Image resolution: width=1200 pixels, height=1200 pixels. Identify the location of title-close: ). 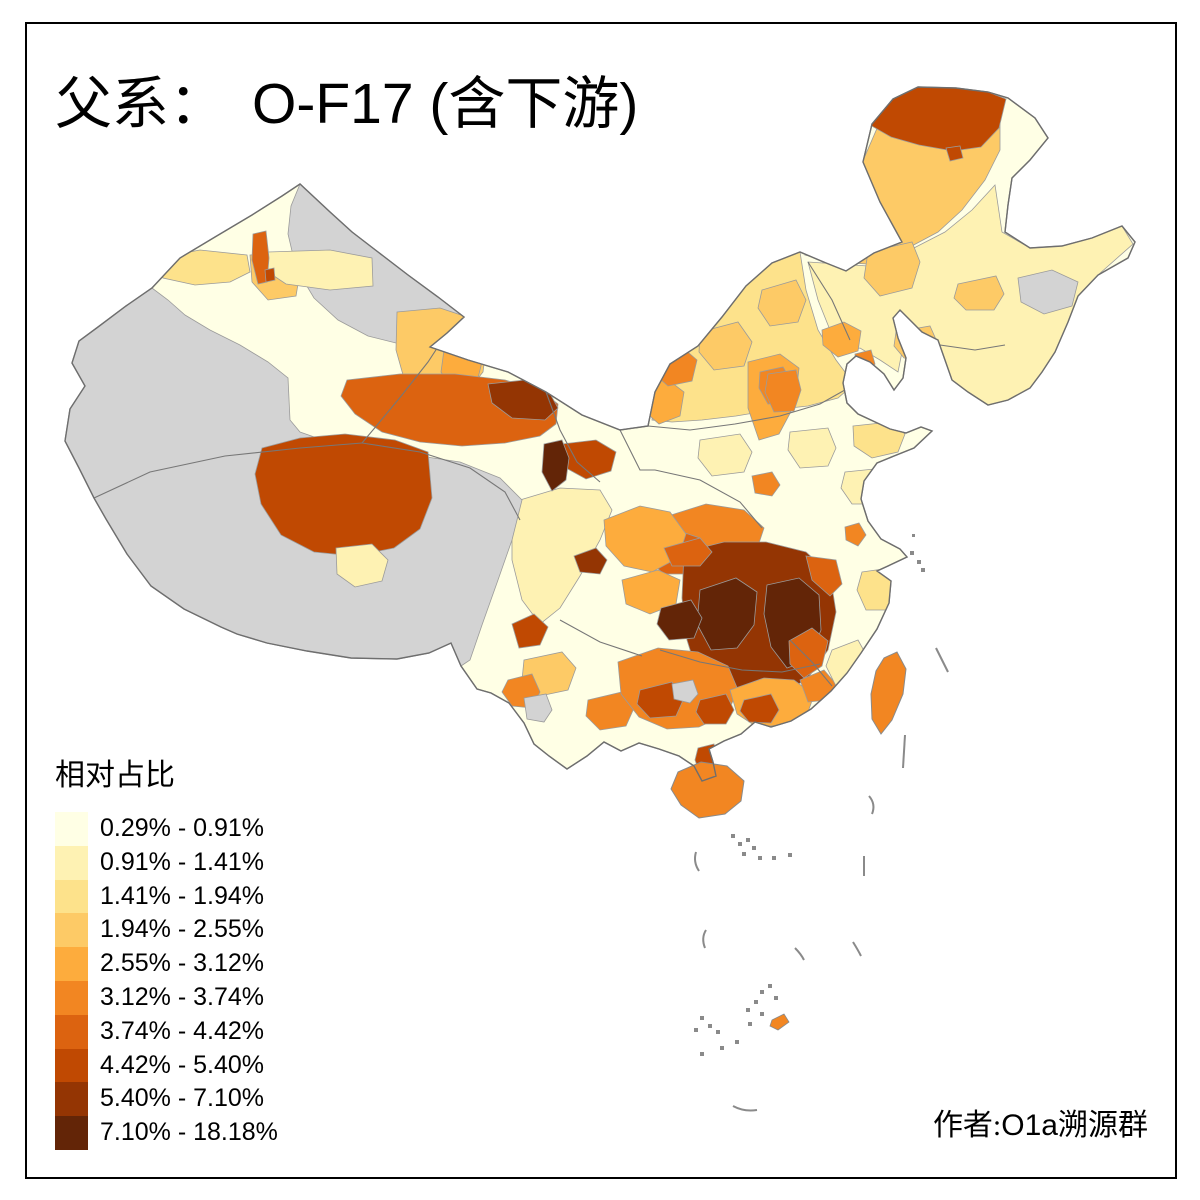
(629, 104).